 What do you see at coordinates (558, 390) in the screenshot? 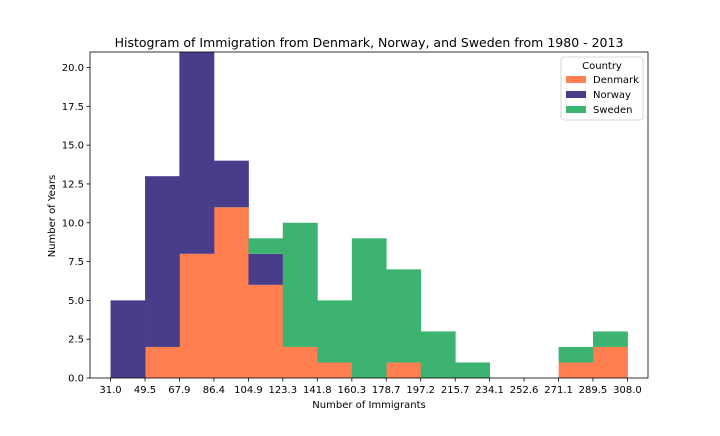
I see `x-tick-label: 271.1` at bounding box center [558, 390].